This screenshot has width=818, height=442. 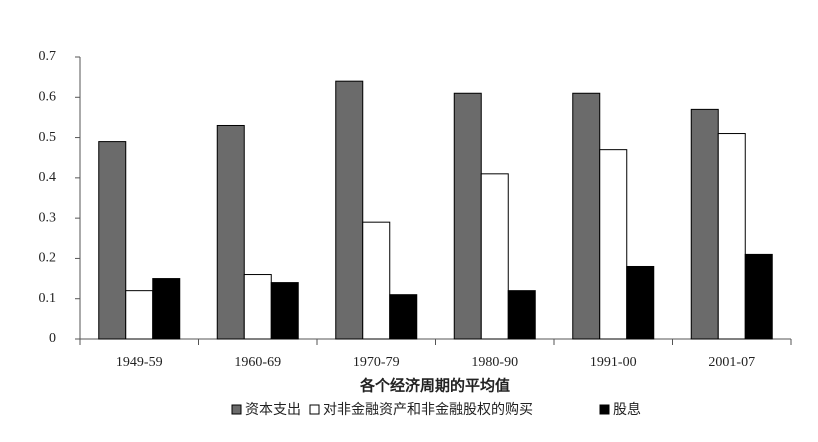 What do you see at coordinates (376, 362) in the screenshot?
I see `x-tick-label: 1970-79` at bounding box center [376, 362].